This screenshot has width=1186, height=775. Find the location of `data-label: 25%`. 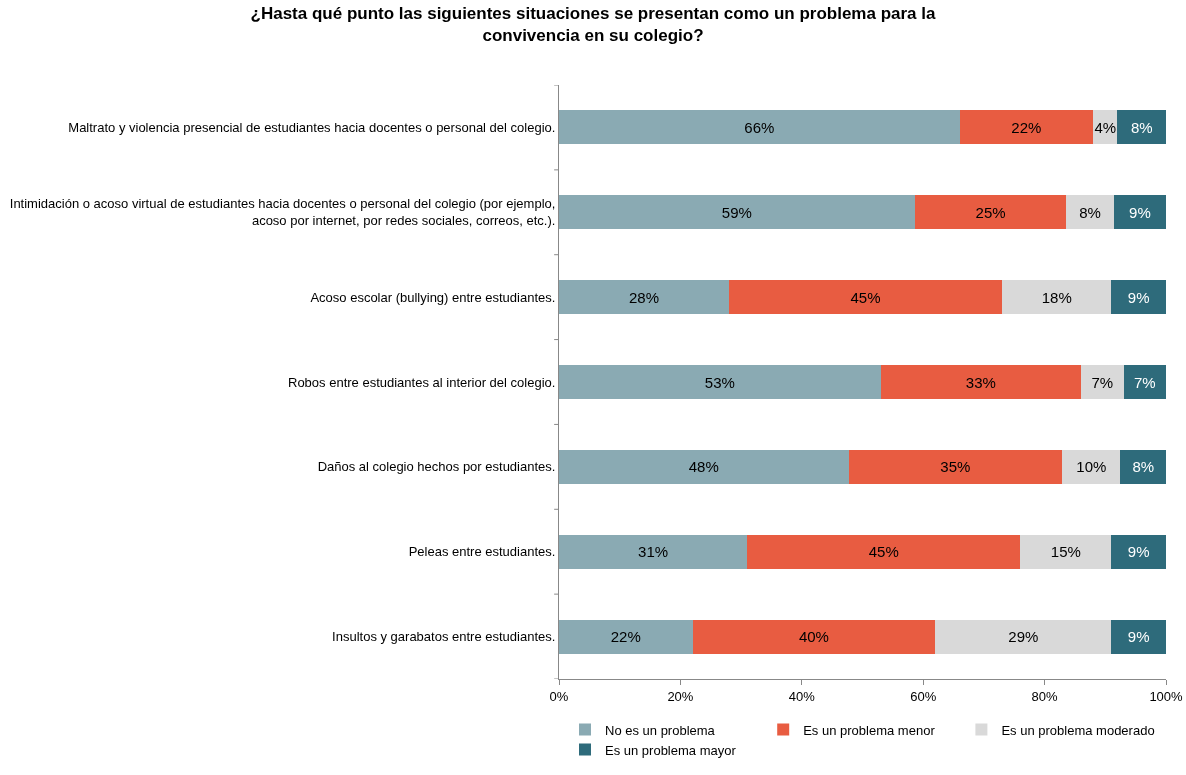

data-label: 25% is located at coordinates (990, 212).